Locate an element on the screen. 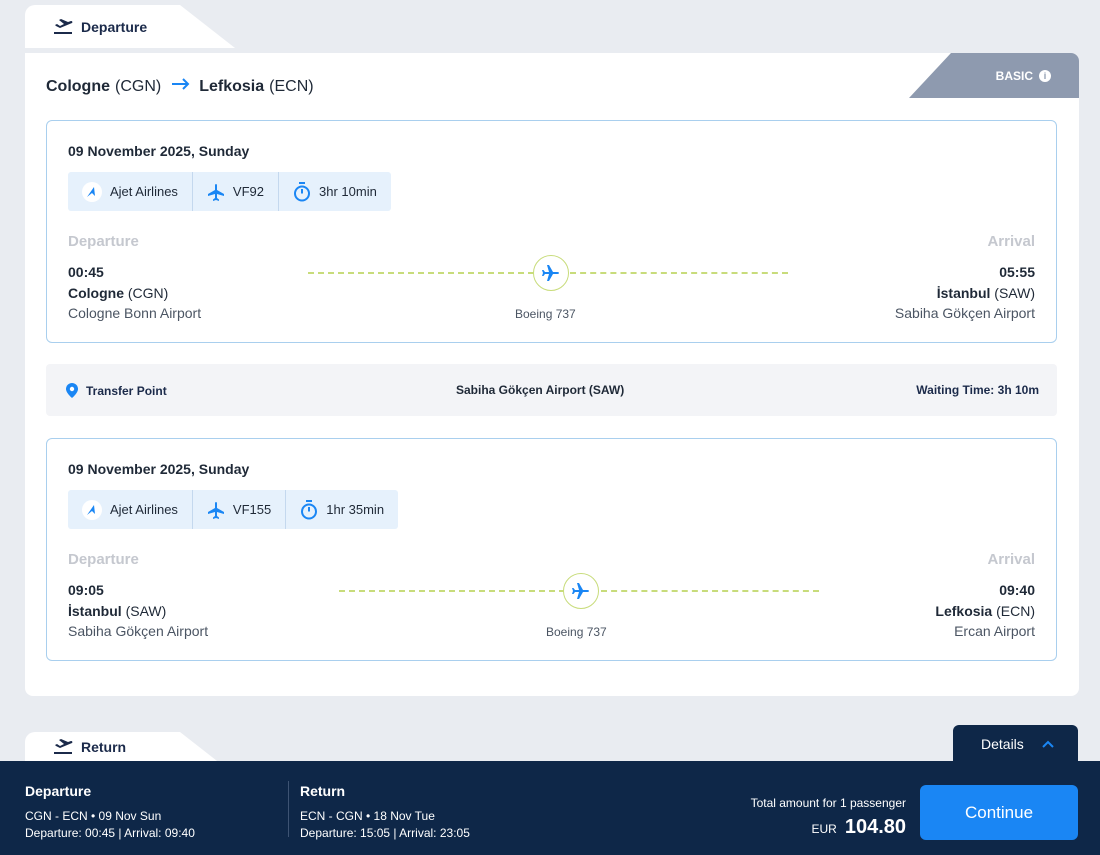 The image size is (1100, 855). arrival-city: Lefkosia (ECN) is located at coordinates (985, 611).